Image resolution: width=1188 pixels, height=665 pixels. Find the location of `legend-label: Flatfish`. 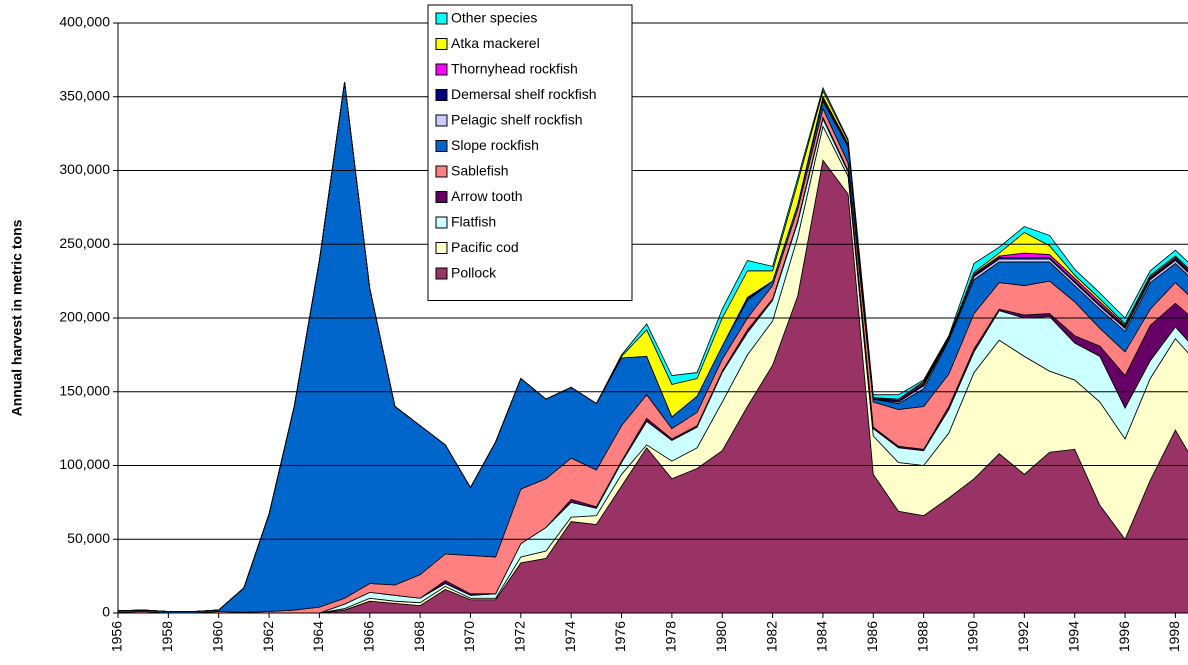

legend-label: Flatfish is located at coordinates (473, 222).